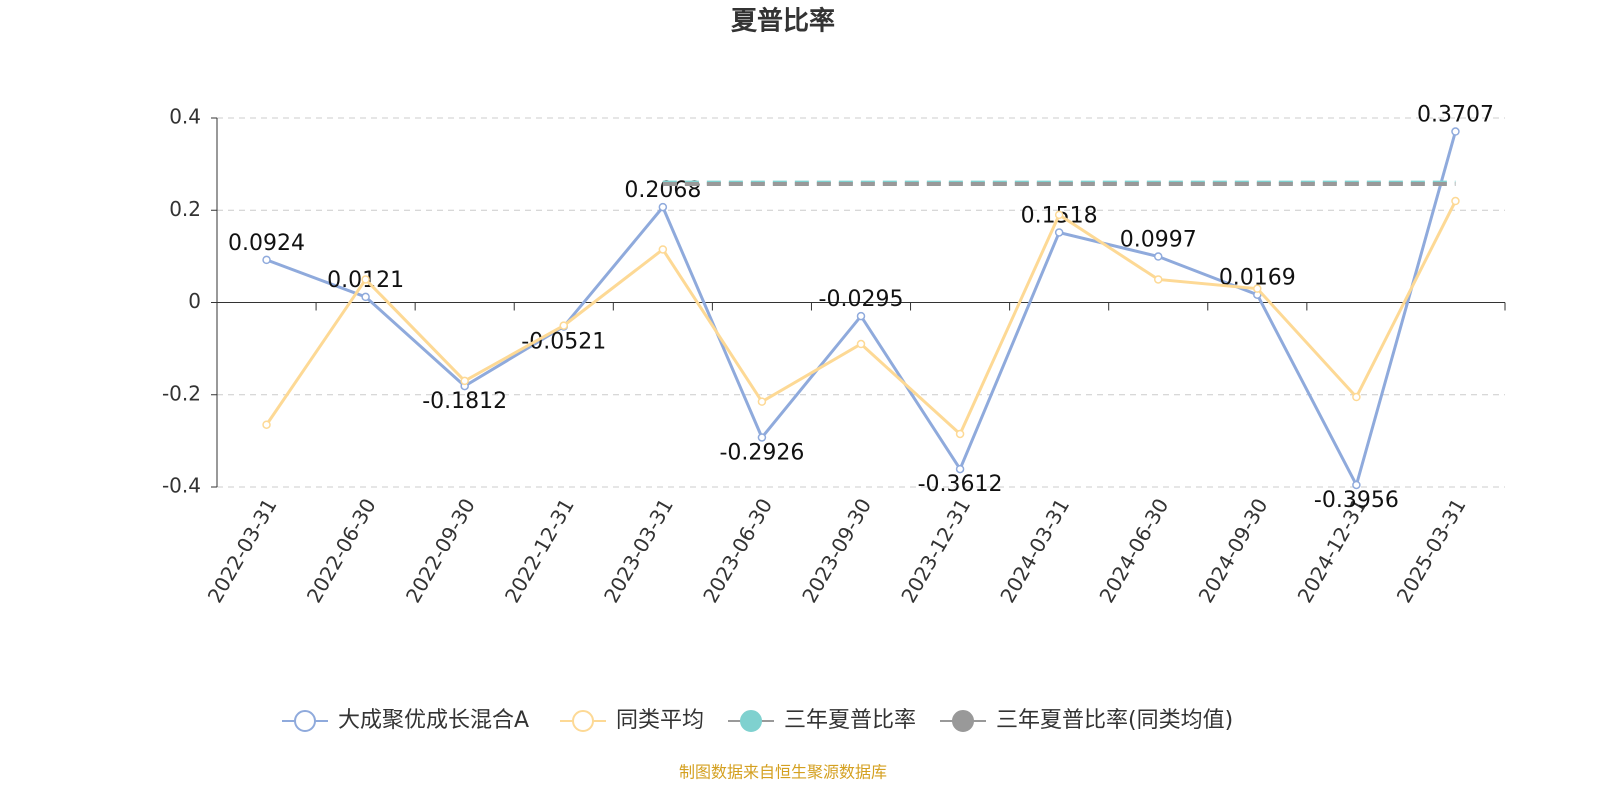 This screenshot has height=800, width=1600. I want to click on legend: 大成聚优成长混合A 同类平均 三年夏普比率 三年夏普比率(同类均值), so click(757, 720).